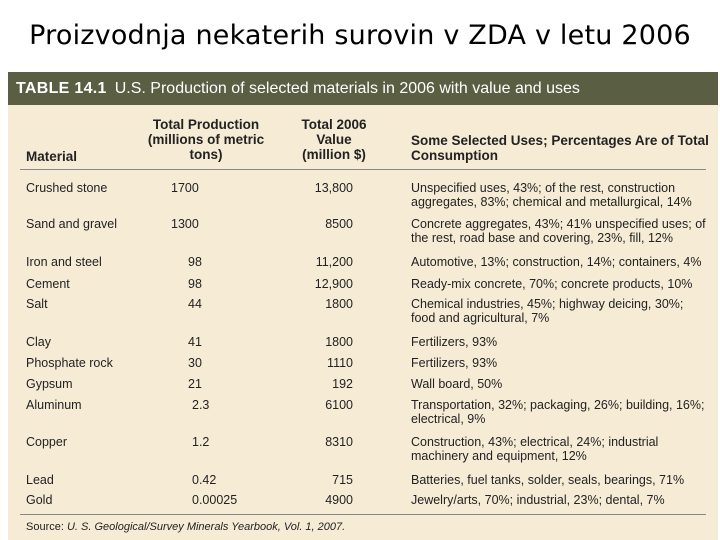 The height and width of the screenshot is (540, 720). Describe the element at coordinates (204, 480) in the screenshot. I see `cell-production: 0.42` at that location.